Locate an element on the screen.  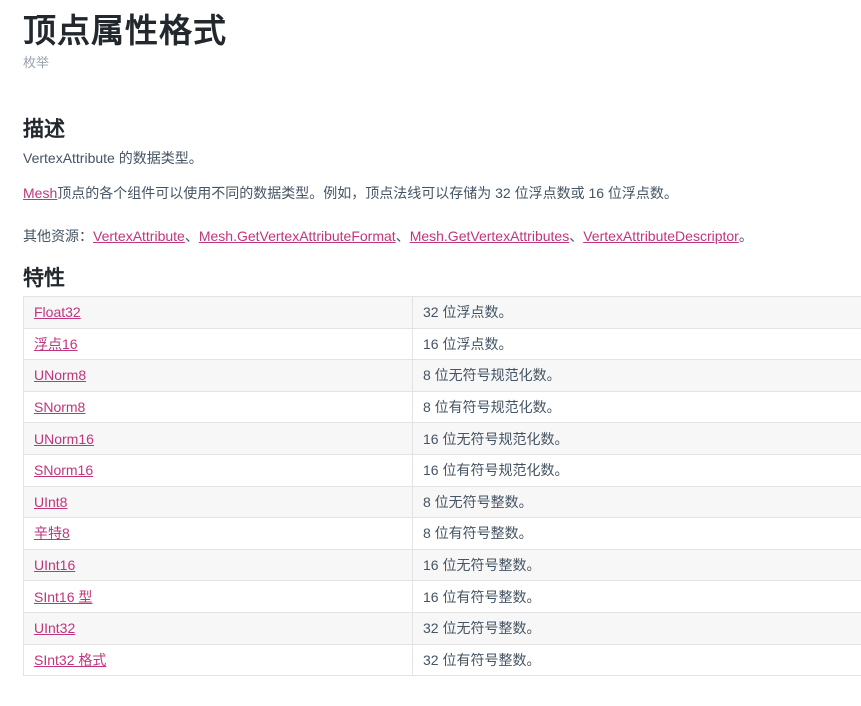
table-row: SInt32 格式 32 位有符号整数。 is located at coordinates (442, 660).